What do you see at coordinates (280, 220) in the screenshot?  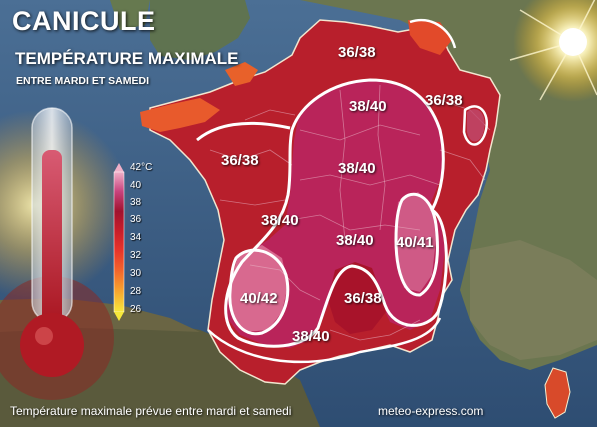 I see `zone-label-southwest-center: 38/40` at bounding box center [280, 220].